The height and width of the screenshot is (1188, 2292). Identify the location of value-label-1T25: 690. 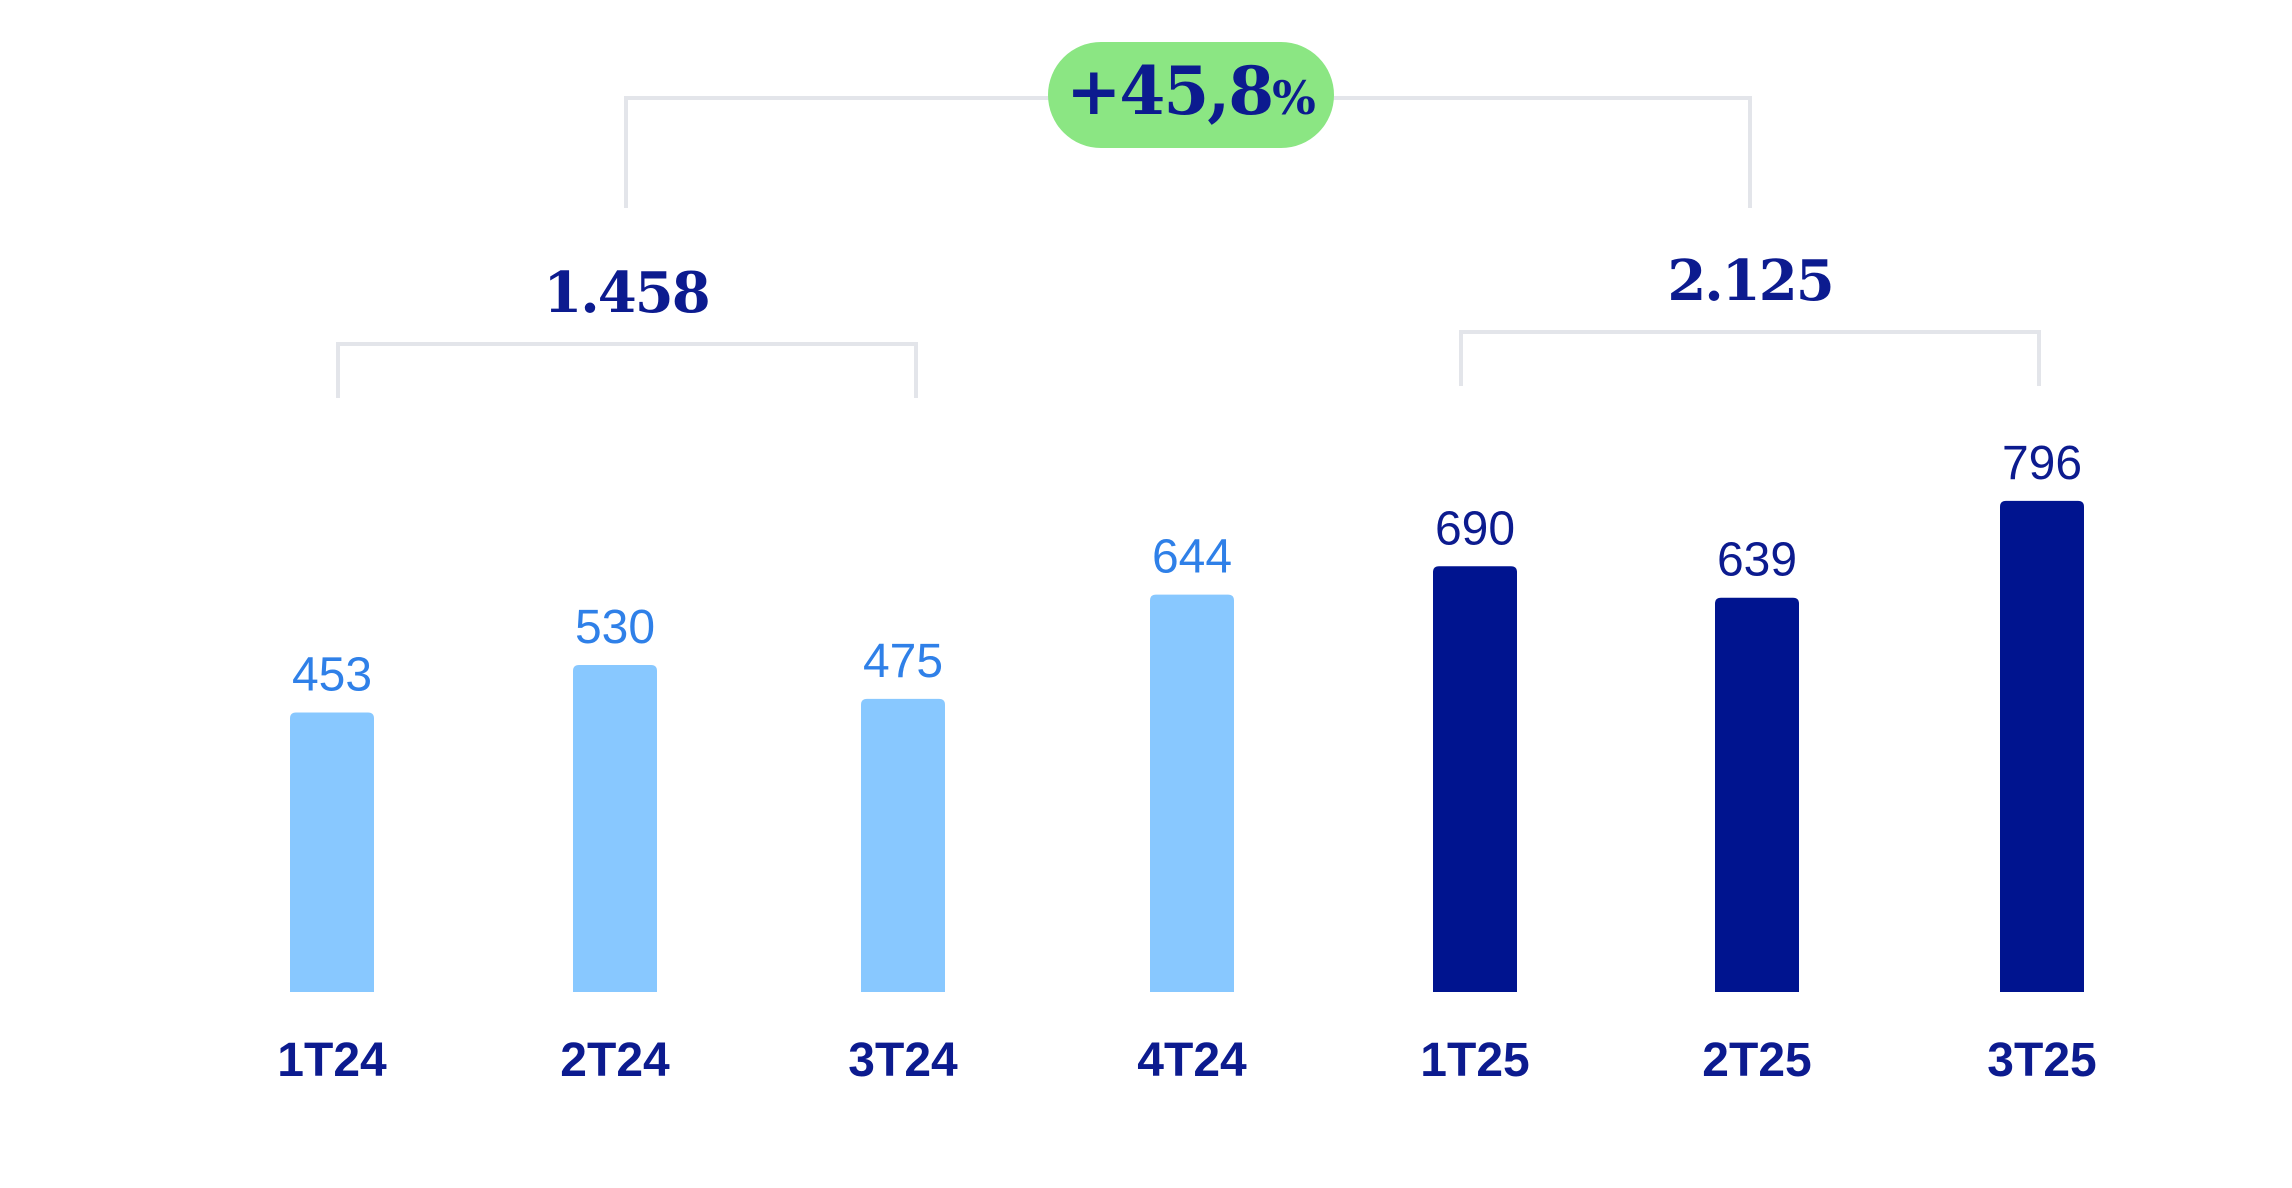
(1475, 528).